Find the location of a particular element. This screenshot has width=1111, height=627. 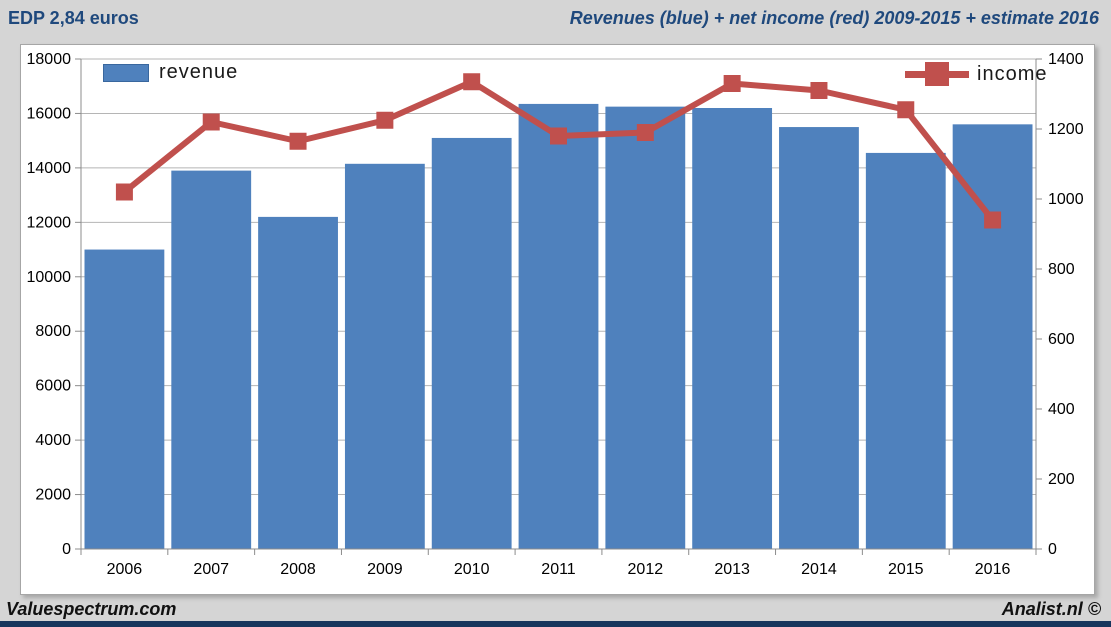

income-marker-2011 is located at coordinates (558, 136).